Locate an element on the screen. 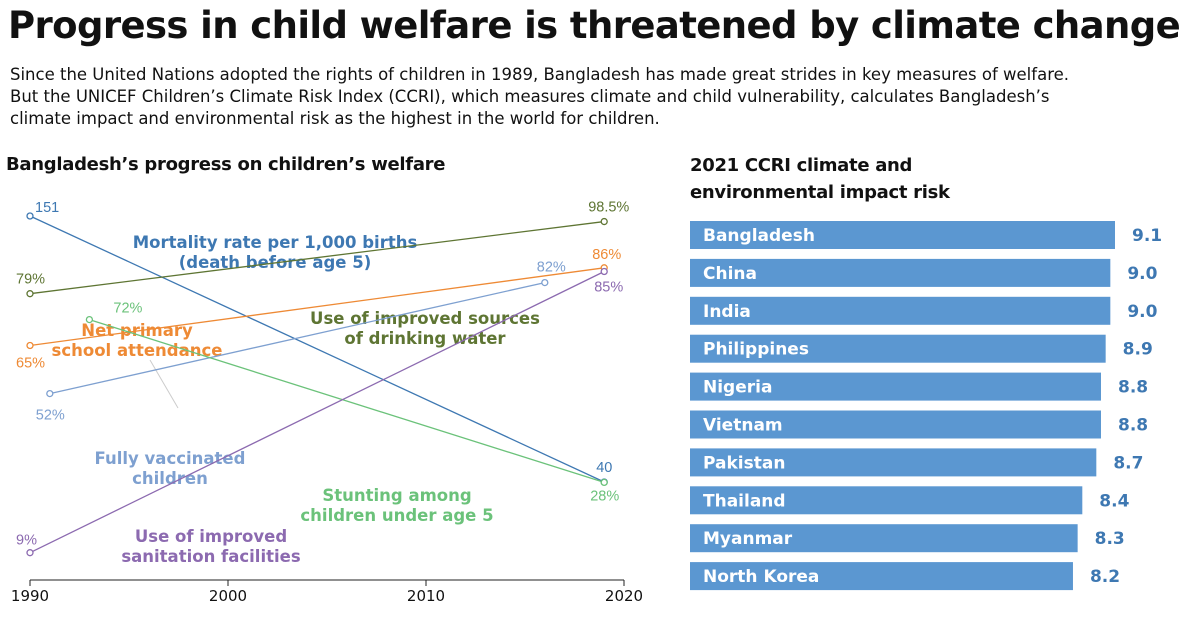 Image resolution: width=1200 pixels, height=619 pixels. bar-category-label: Pakistan is located at coordinates (744, 463).